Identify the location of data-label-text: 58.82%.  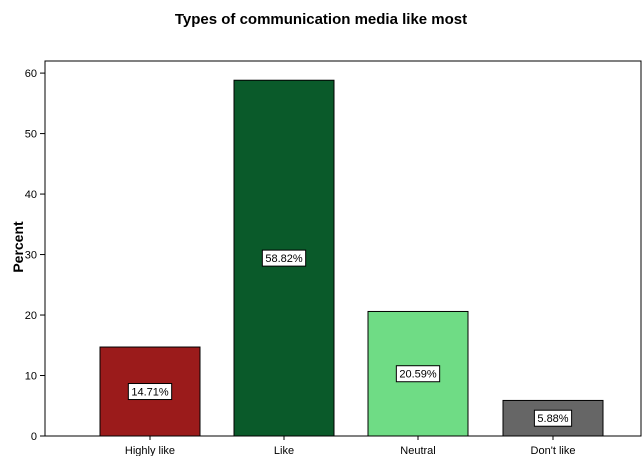
(284, 259).